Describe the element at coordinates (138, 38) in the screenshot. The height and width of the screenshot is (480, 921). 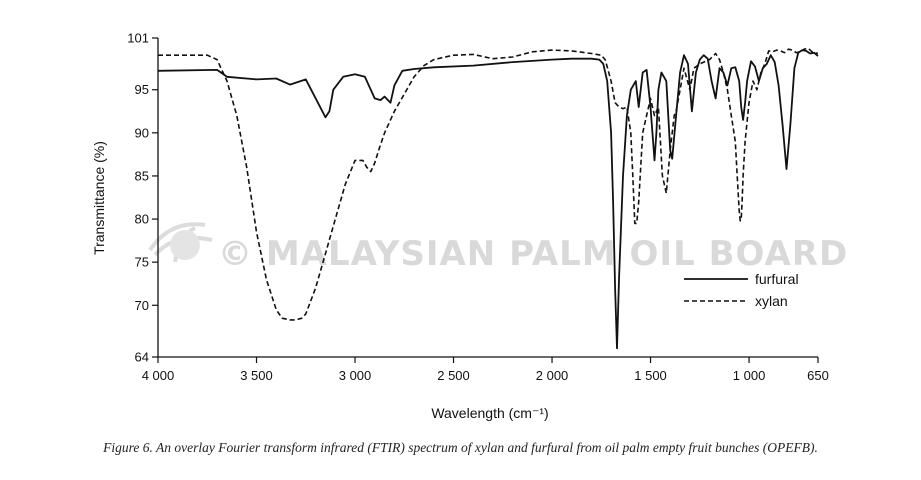
I see `y-tick-label: 101` at that location.